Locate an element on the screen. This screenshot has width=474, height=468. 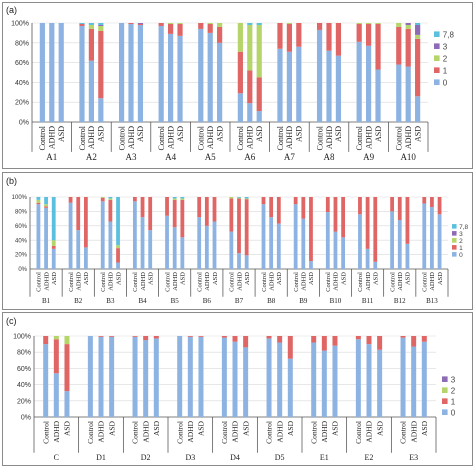
panel-a-legend-swatch-7,8 is located at coordinates (437, 34).